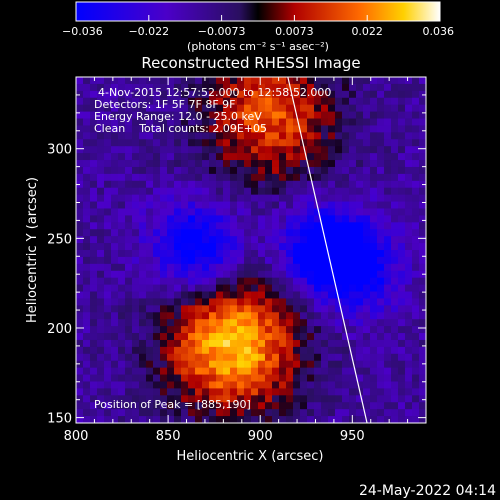 This screenshot has width=500, height=500. What do you see at coordinates (260, 436) in the screenshot?
I see `x-tick-label: 900` at bounding box center [260, 436].